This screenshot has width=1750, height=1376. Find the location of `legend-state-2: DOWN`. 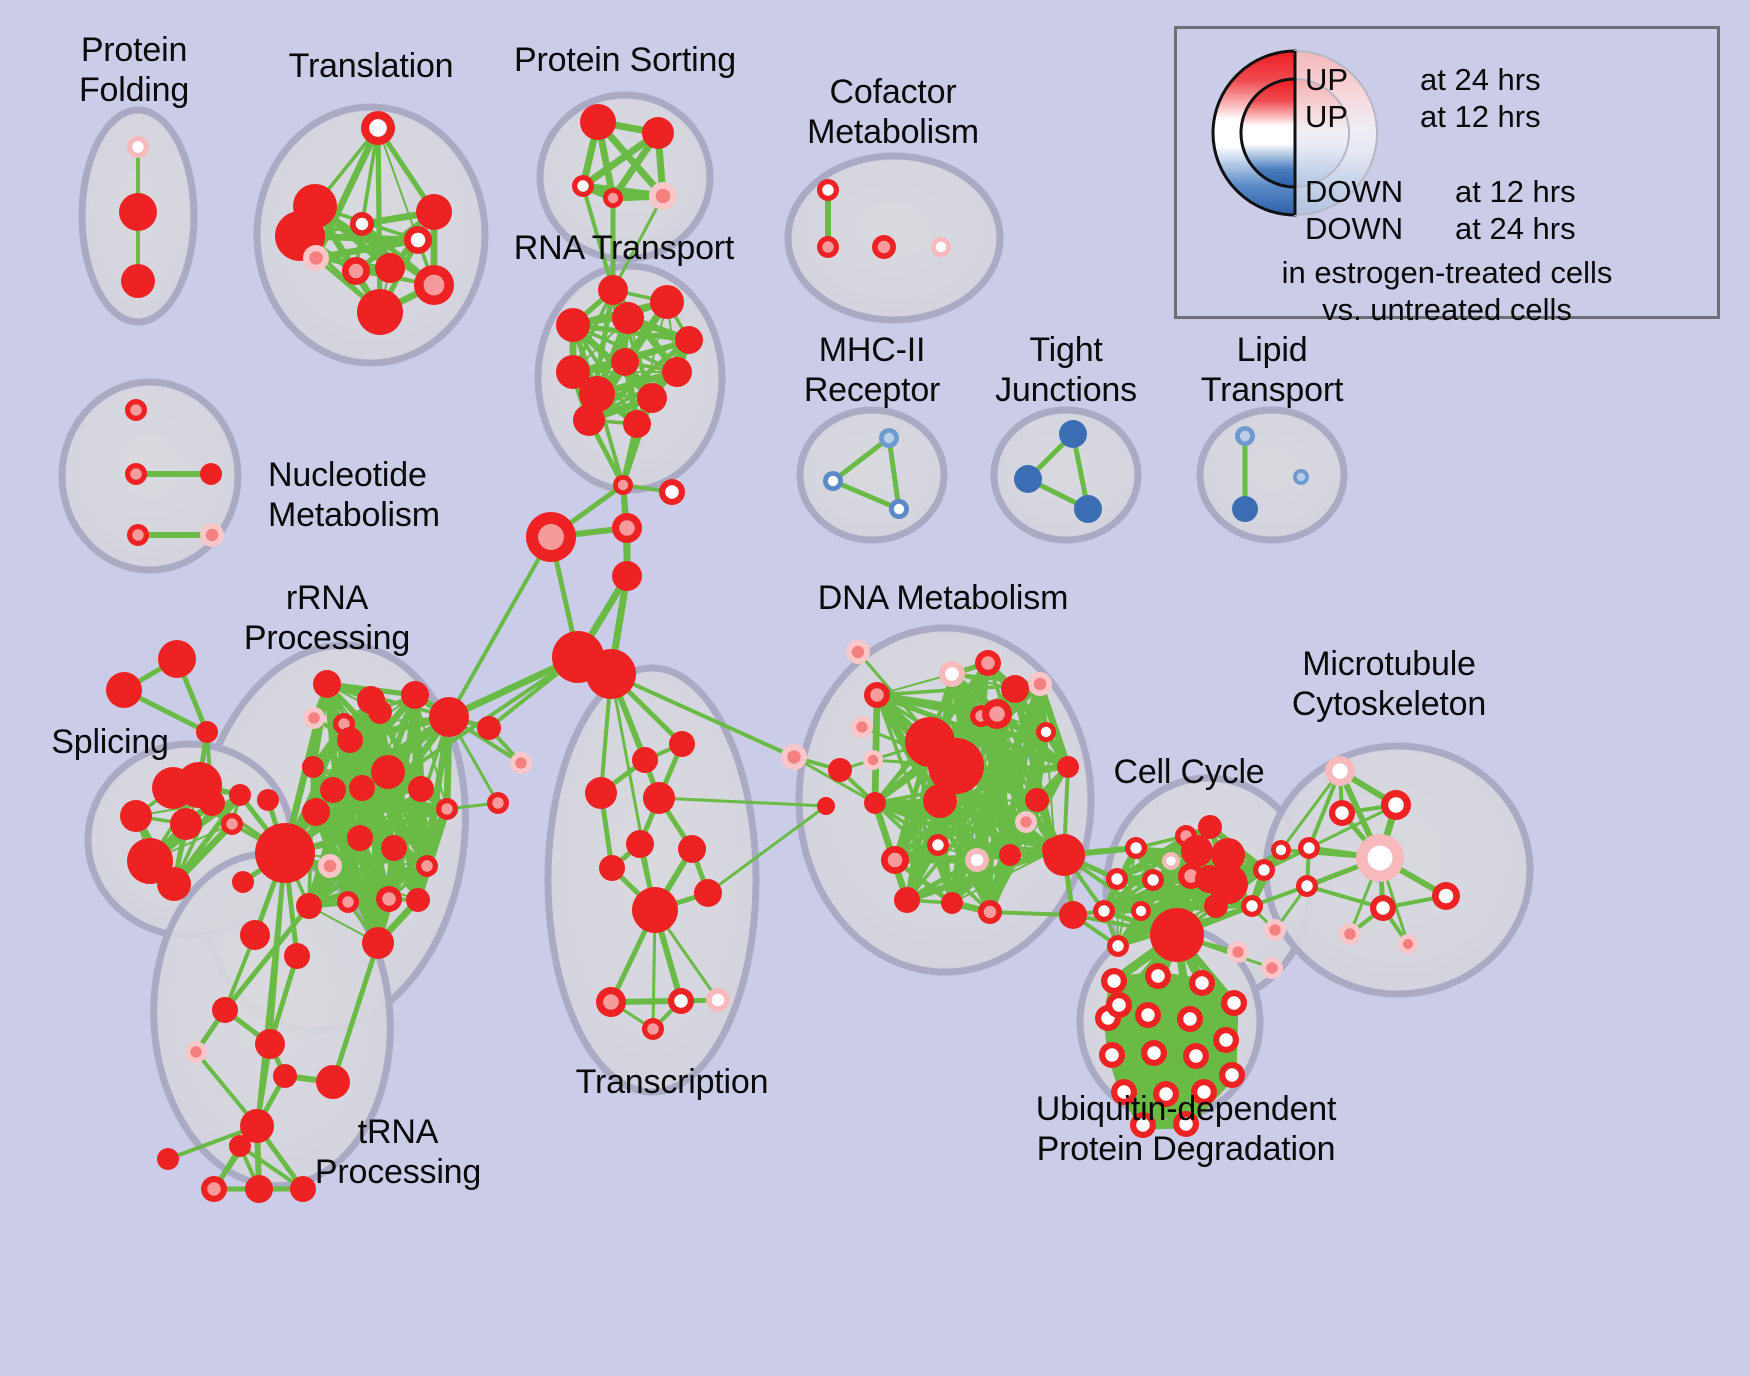

legend-state-2: DOWN is located at coordinates (1354, 191).